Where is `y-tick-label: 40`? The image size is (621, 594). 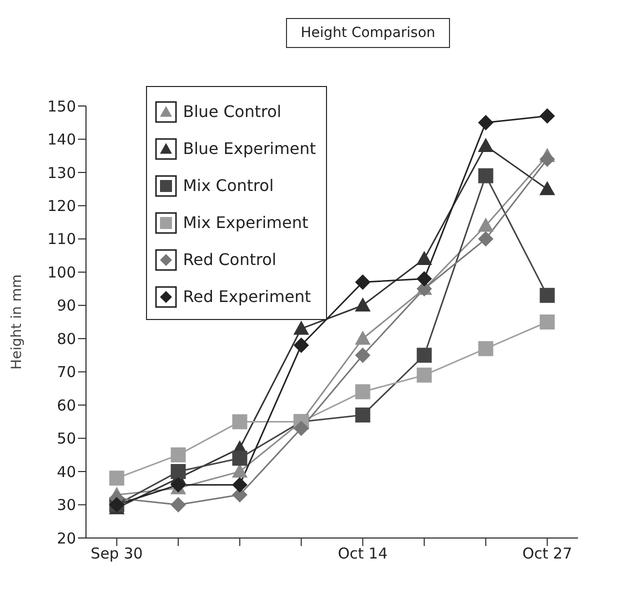
y-tick-label: 40 is located at coordinates (66, 471).